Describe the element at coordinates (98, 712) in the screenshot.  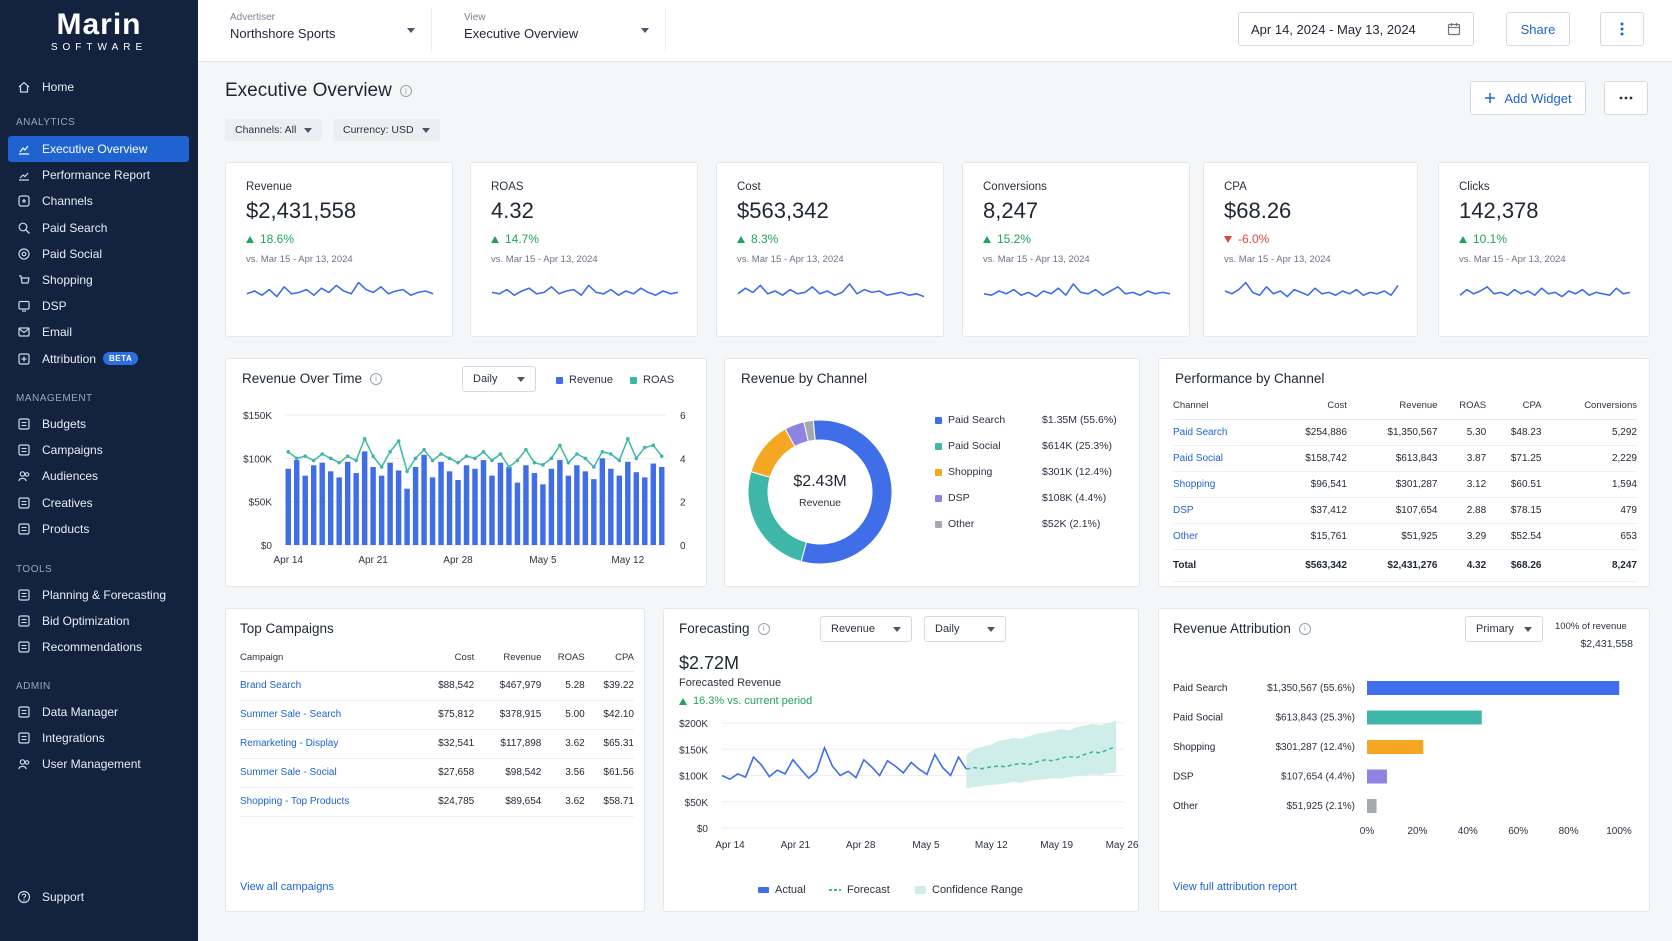
I see `sidebar-item-data-manager: Data Manager` at that location.